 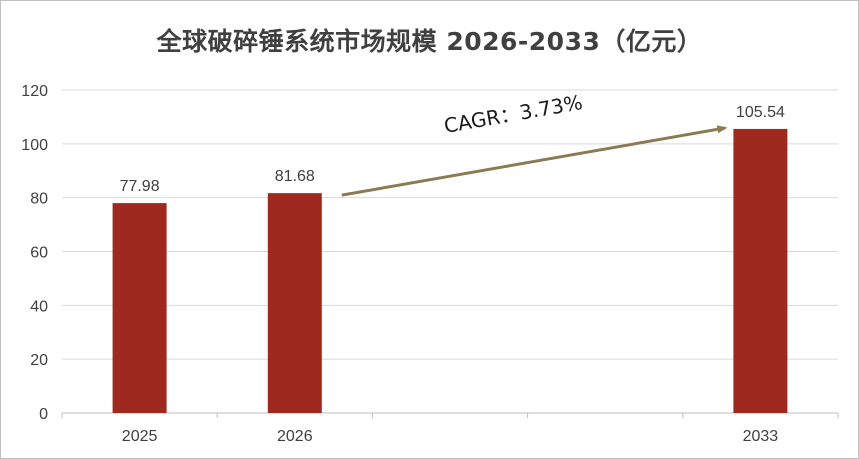 What do you see at coordinates (34, 145) in the screenshot?
I see `y-tick-label-100: 100` at bounding box center [34, 145].